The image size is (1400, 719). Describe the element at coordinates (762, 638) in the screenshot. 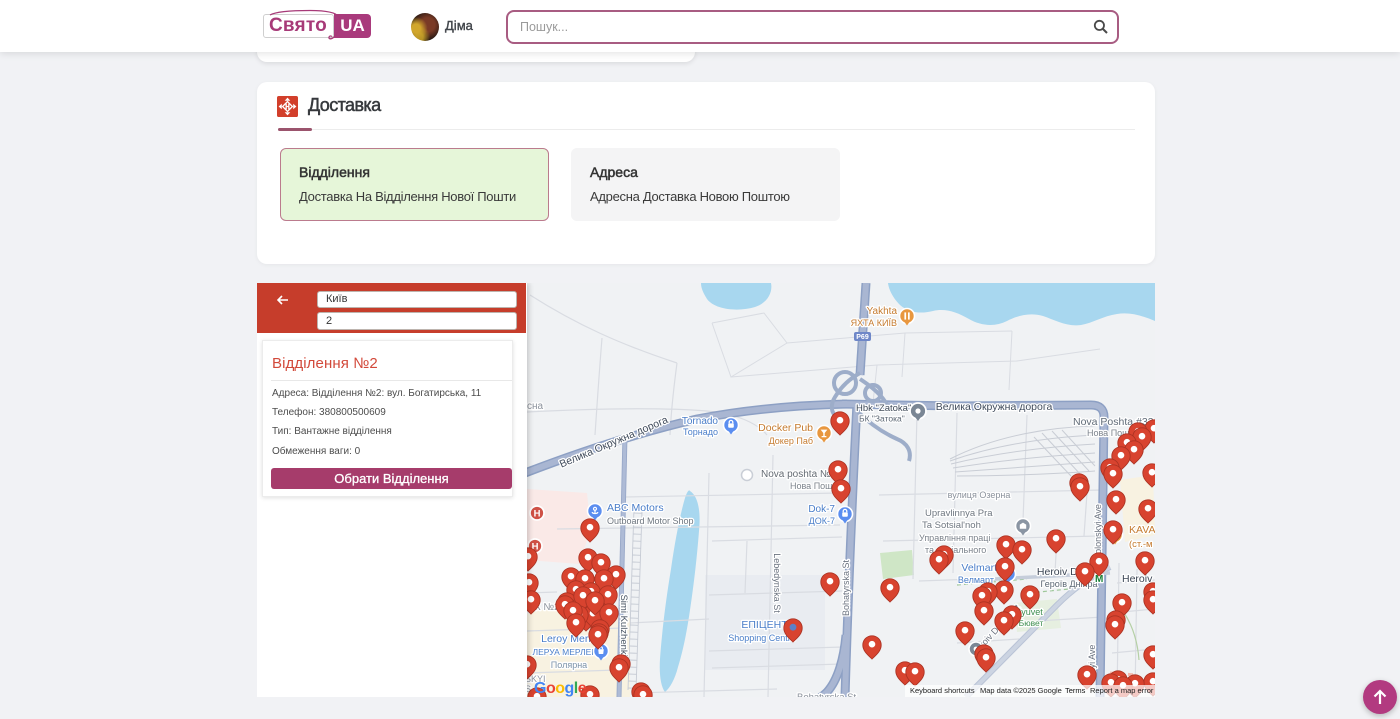

I see `svg-text: Shopping Centre` at that location.